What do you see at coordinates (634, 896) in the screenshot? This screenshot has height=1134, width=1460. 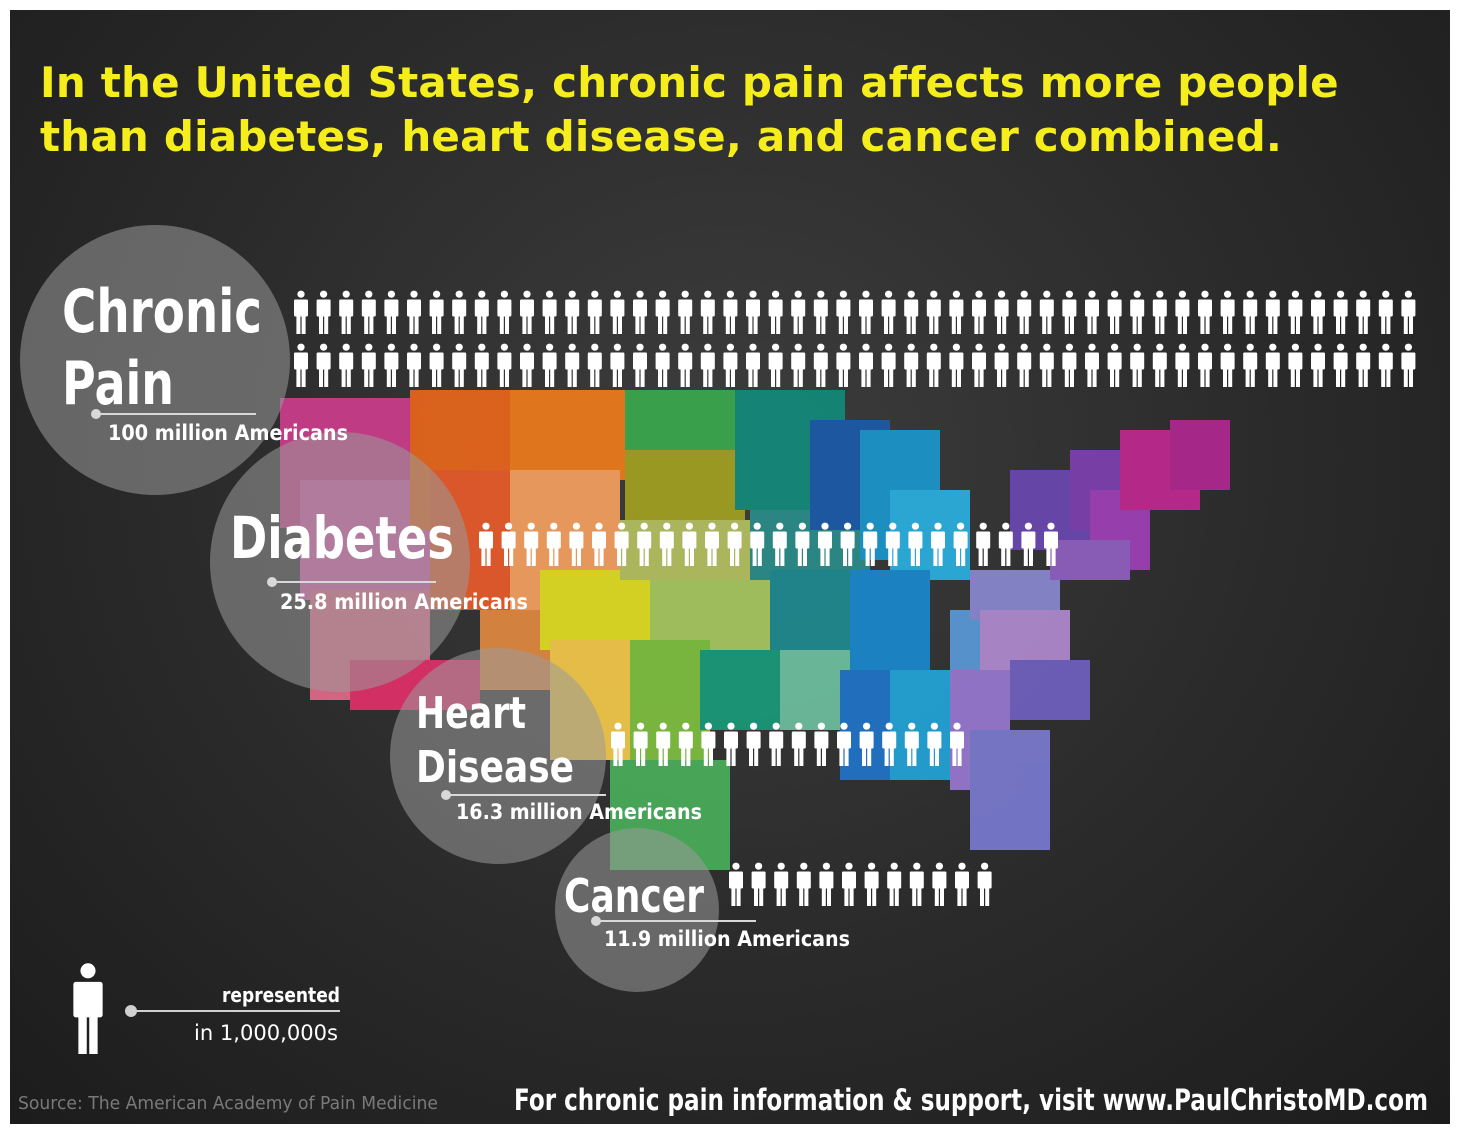 I see `series-name-cancer: Cancer` at bounding box center [634, 896].